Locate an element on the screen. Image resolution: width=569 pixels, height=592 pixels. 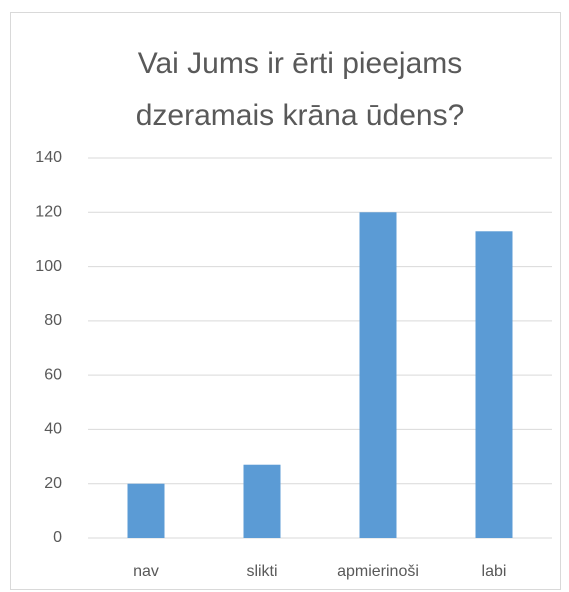
x-tick-label: labi is located at coordinates (494, 571).